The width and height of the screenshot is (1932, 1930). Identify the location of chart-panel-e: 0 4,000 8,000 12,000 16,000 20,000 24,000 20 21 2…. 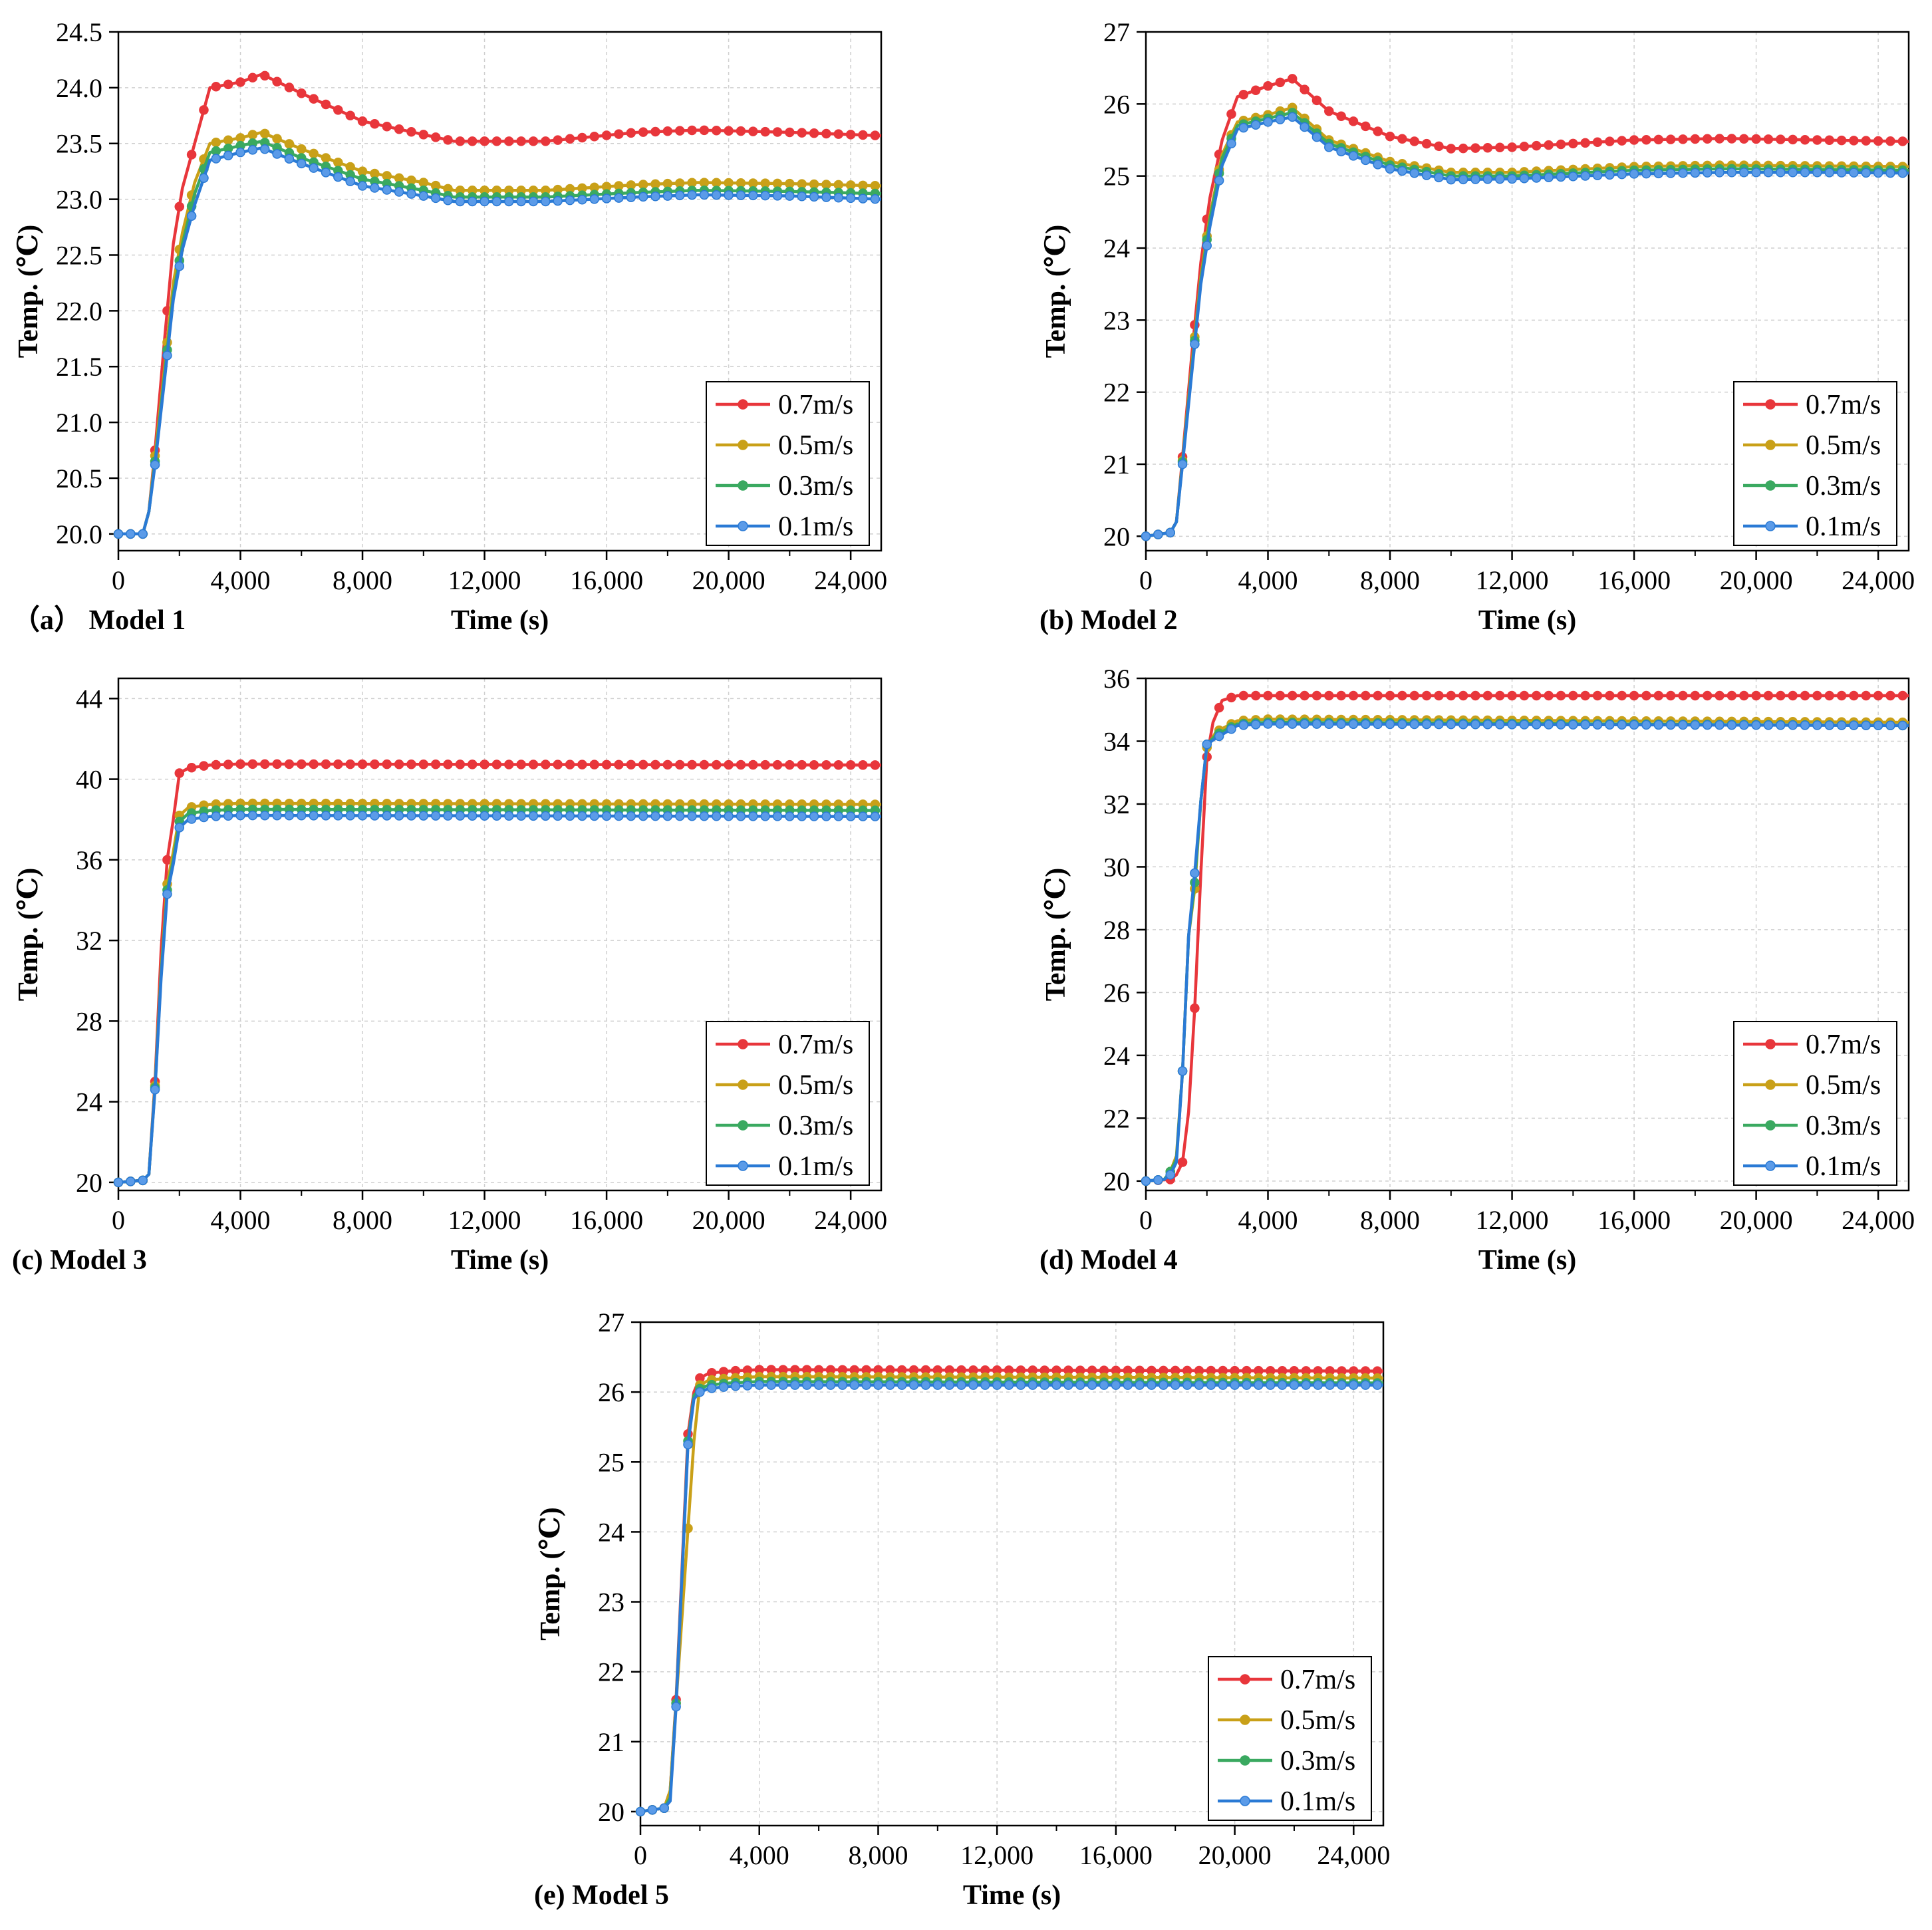
(962, 1609).